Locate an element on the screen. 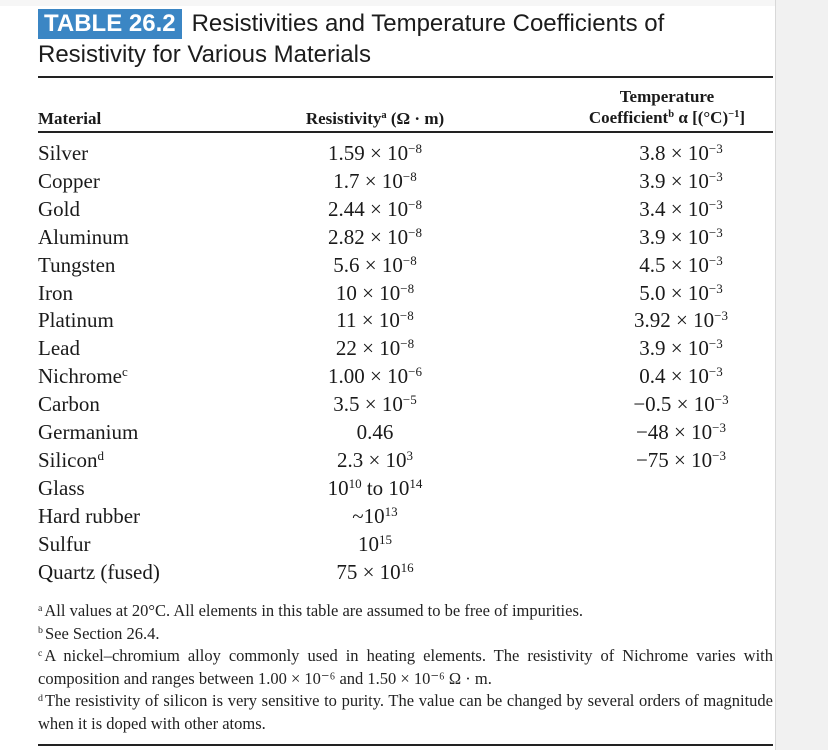 Image resolution: width=828 pixels, height=750 pixels. table-row: Germanium 0.46 −48 × 10−3 is located at coordinates (405, 432).